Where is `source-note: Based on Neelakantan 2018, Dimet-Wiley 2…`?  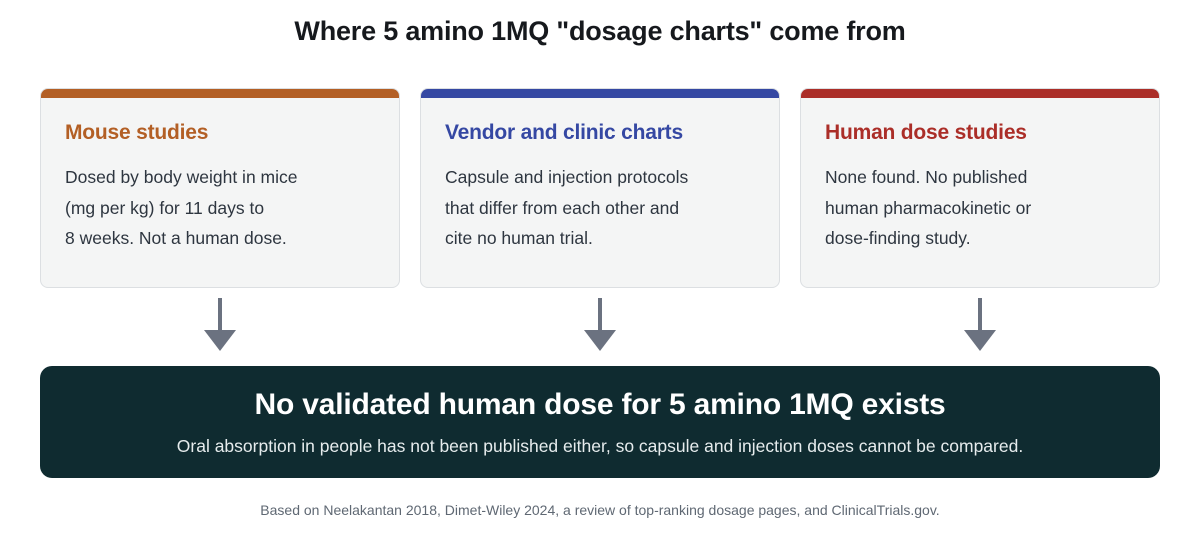 source-note: Based on Neelakantan 2018, Dimet-Wiley 2… is located at coordinates (600, 510).